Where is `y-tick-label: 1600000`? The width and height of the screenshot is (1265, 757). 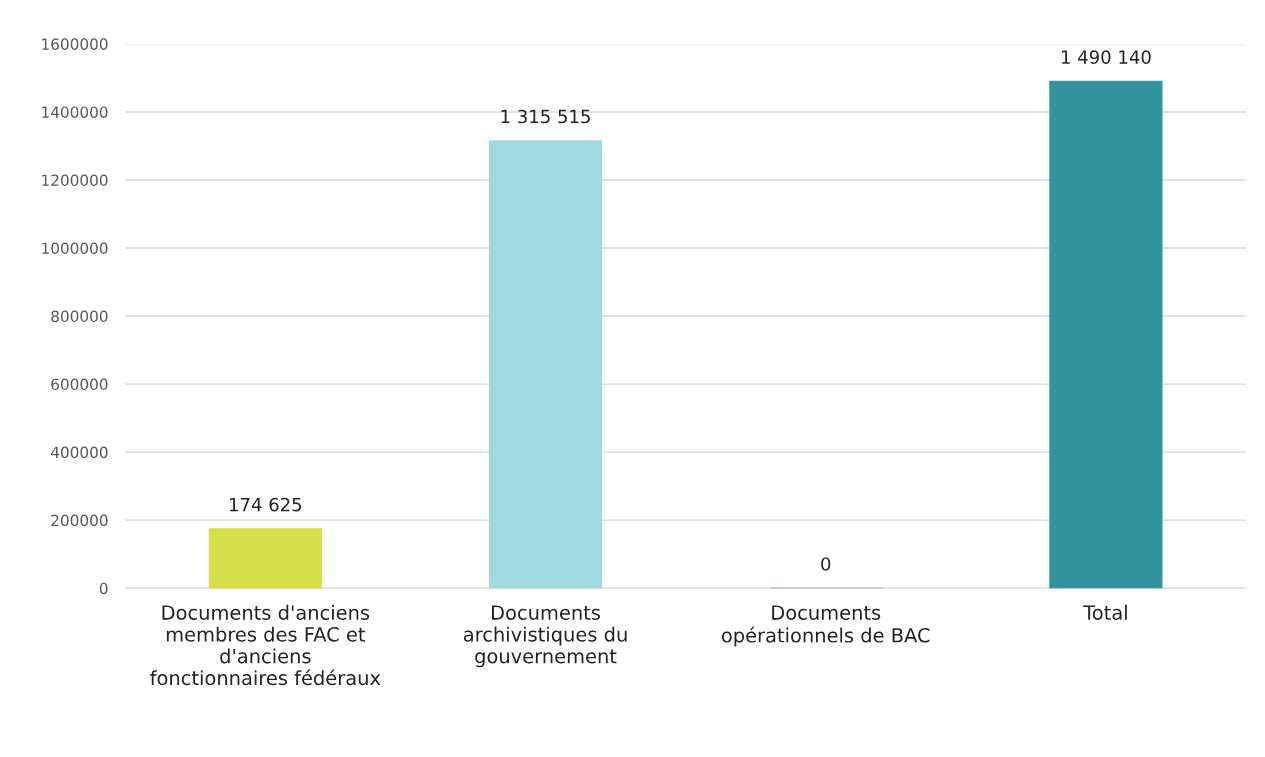 y-tick-label: 1600000 is located at coordinates (75, 44).